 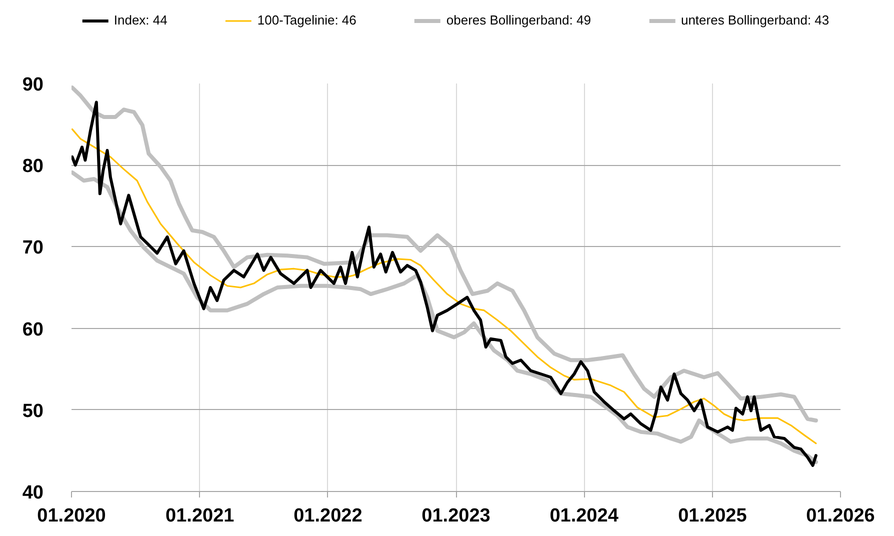 What do you see at coordinates (33, 85) in the screenshot?
I see `y-tick-label: 90` at bounding box center [33, 85].